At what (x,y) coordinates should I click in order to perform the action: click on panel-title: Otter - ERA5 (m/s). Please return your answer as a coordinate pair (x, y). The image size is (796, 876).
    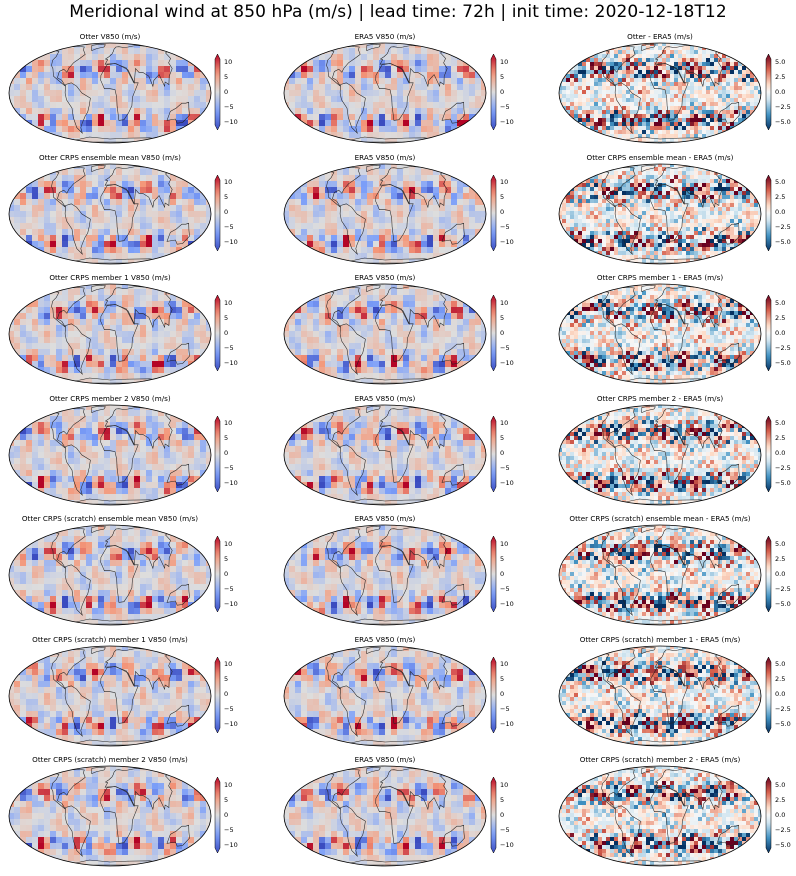
    Looking at the image, I should click on (660, 36).